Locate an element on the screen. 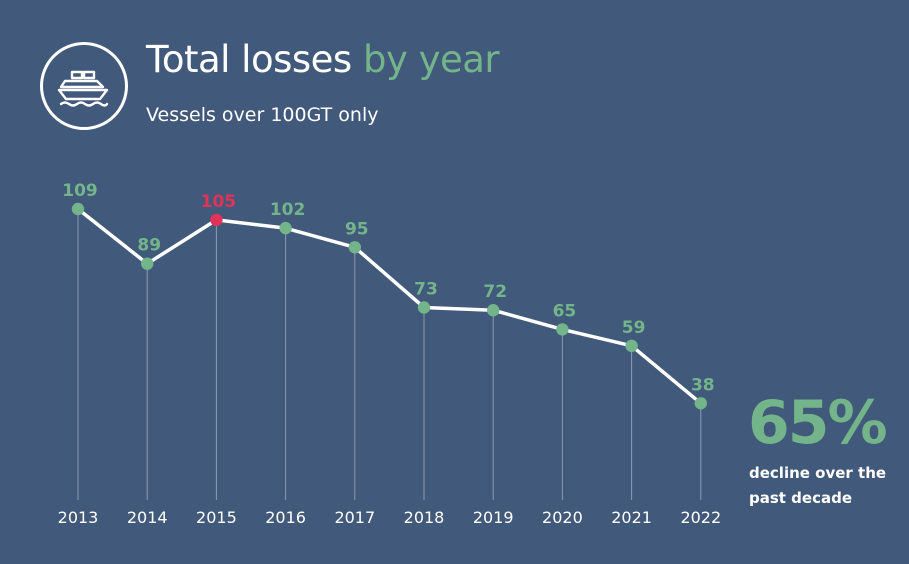 This screenshot has width=909, height=564. data-label-2021: 59 is located at coordinates (634, 328).